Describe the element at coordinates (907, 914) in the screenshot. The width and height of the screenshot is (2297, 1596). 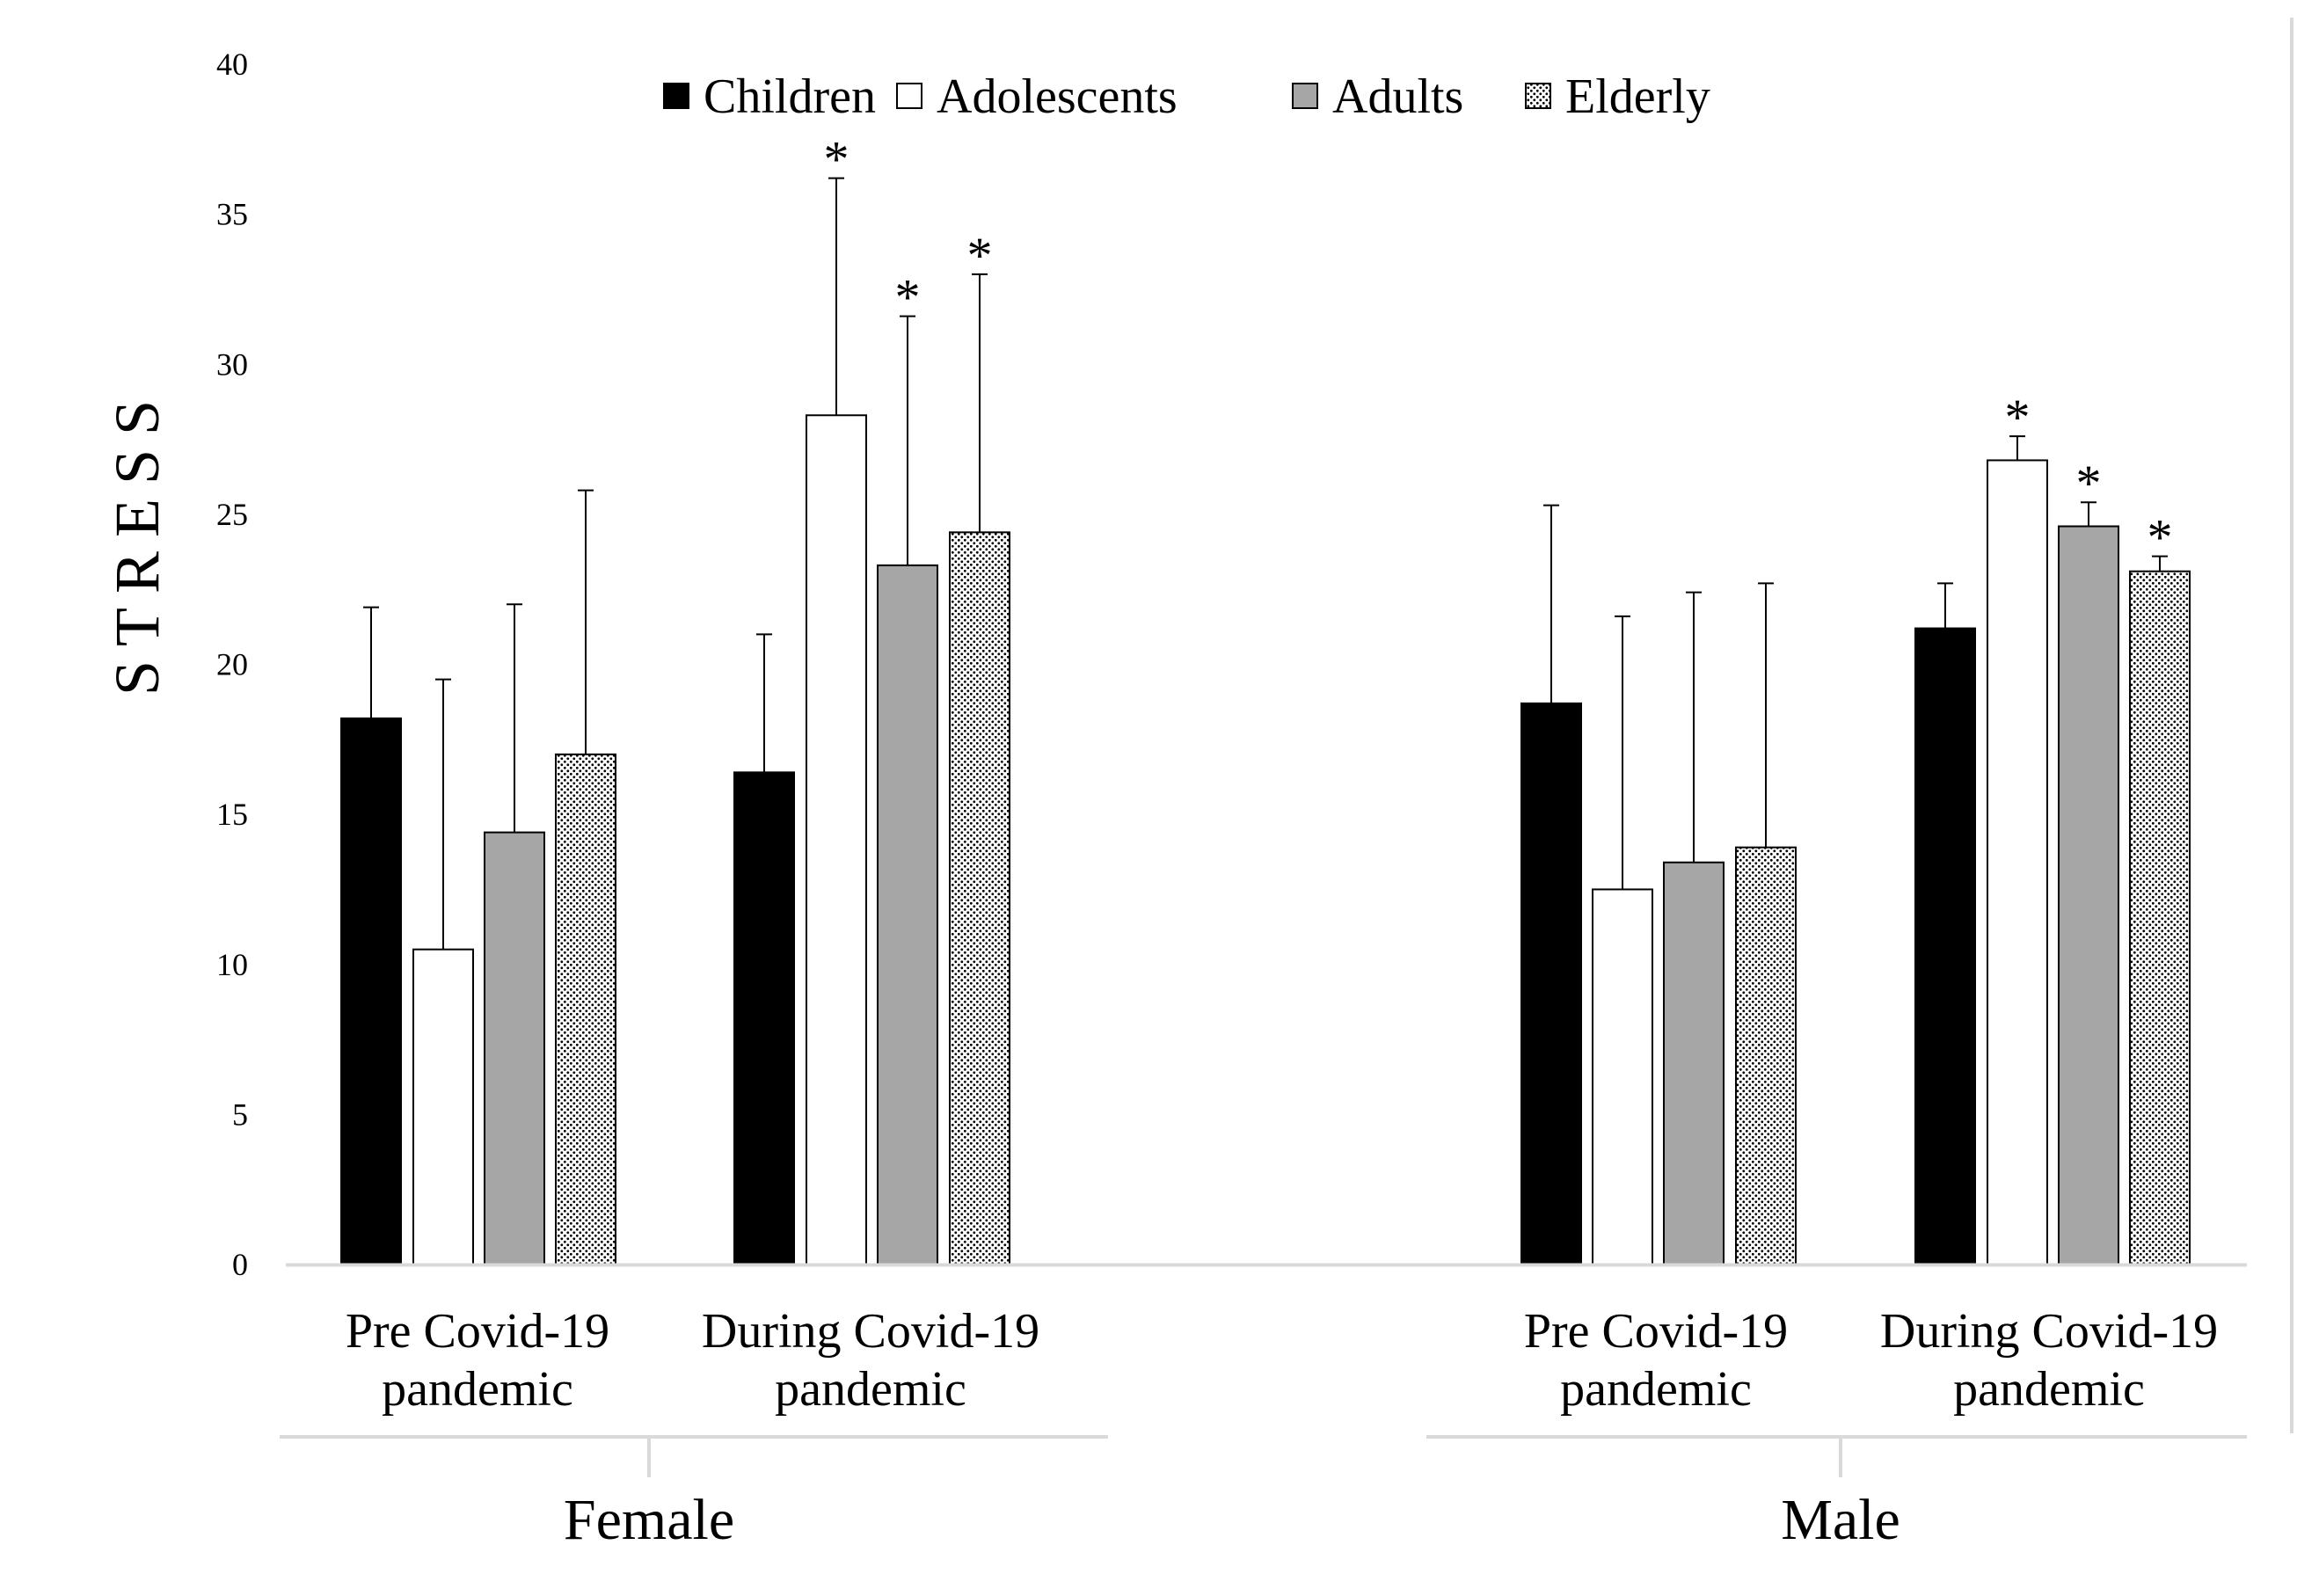
I see `bar-female-1-adults` at that location.